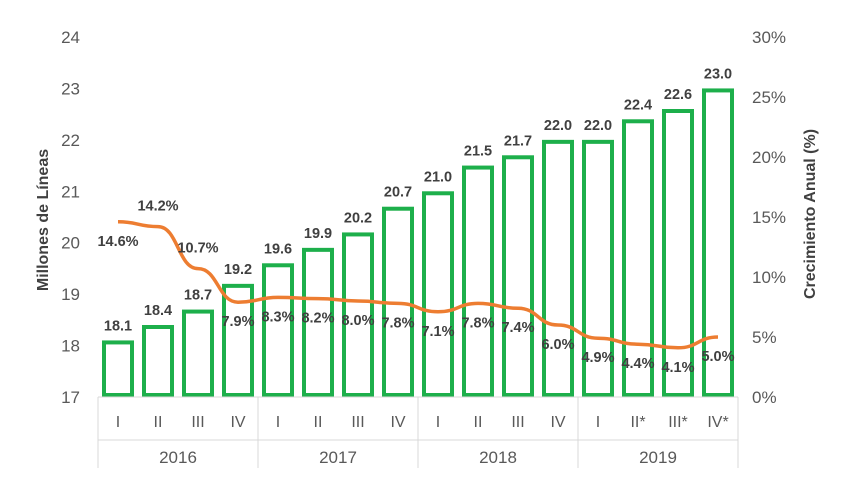  Describe the element at coordinates (338, 457) in the screenshot. I see `year-group-label: 2017` at that location.